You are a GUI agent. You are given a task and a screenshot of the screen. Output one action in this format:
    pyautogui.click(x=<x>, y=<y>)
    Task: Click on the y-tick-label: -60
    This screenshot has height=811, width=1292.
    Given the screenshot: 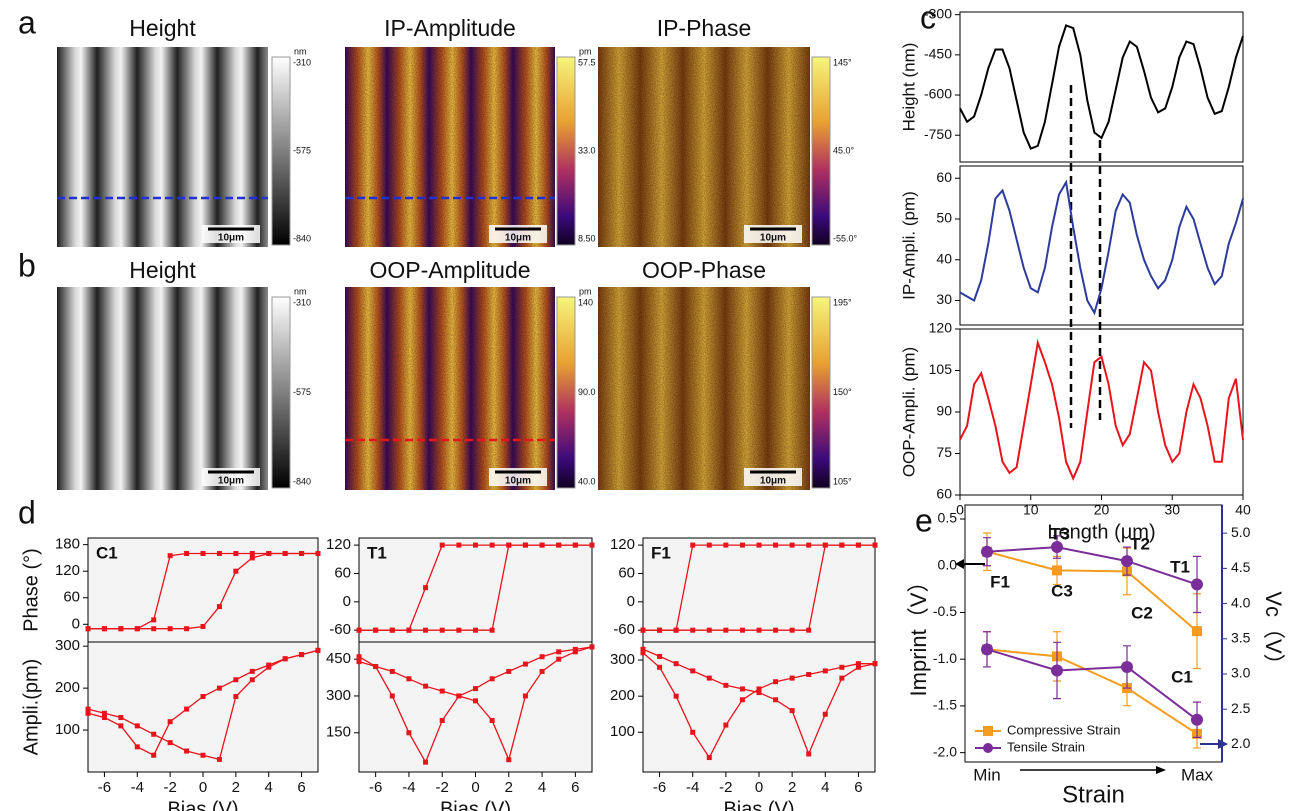 What is the action you would take?
    pyautogui.click(x=624, y=629)
    